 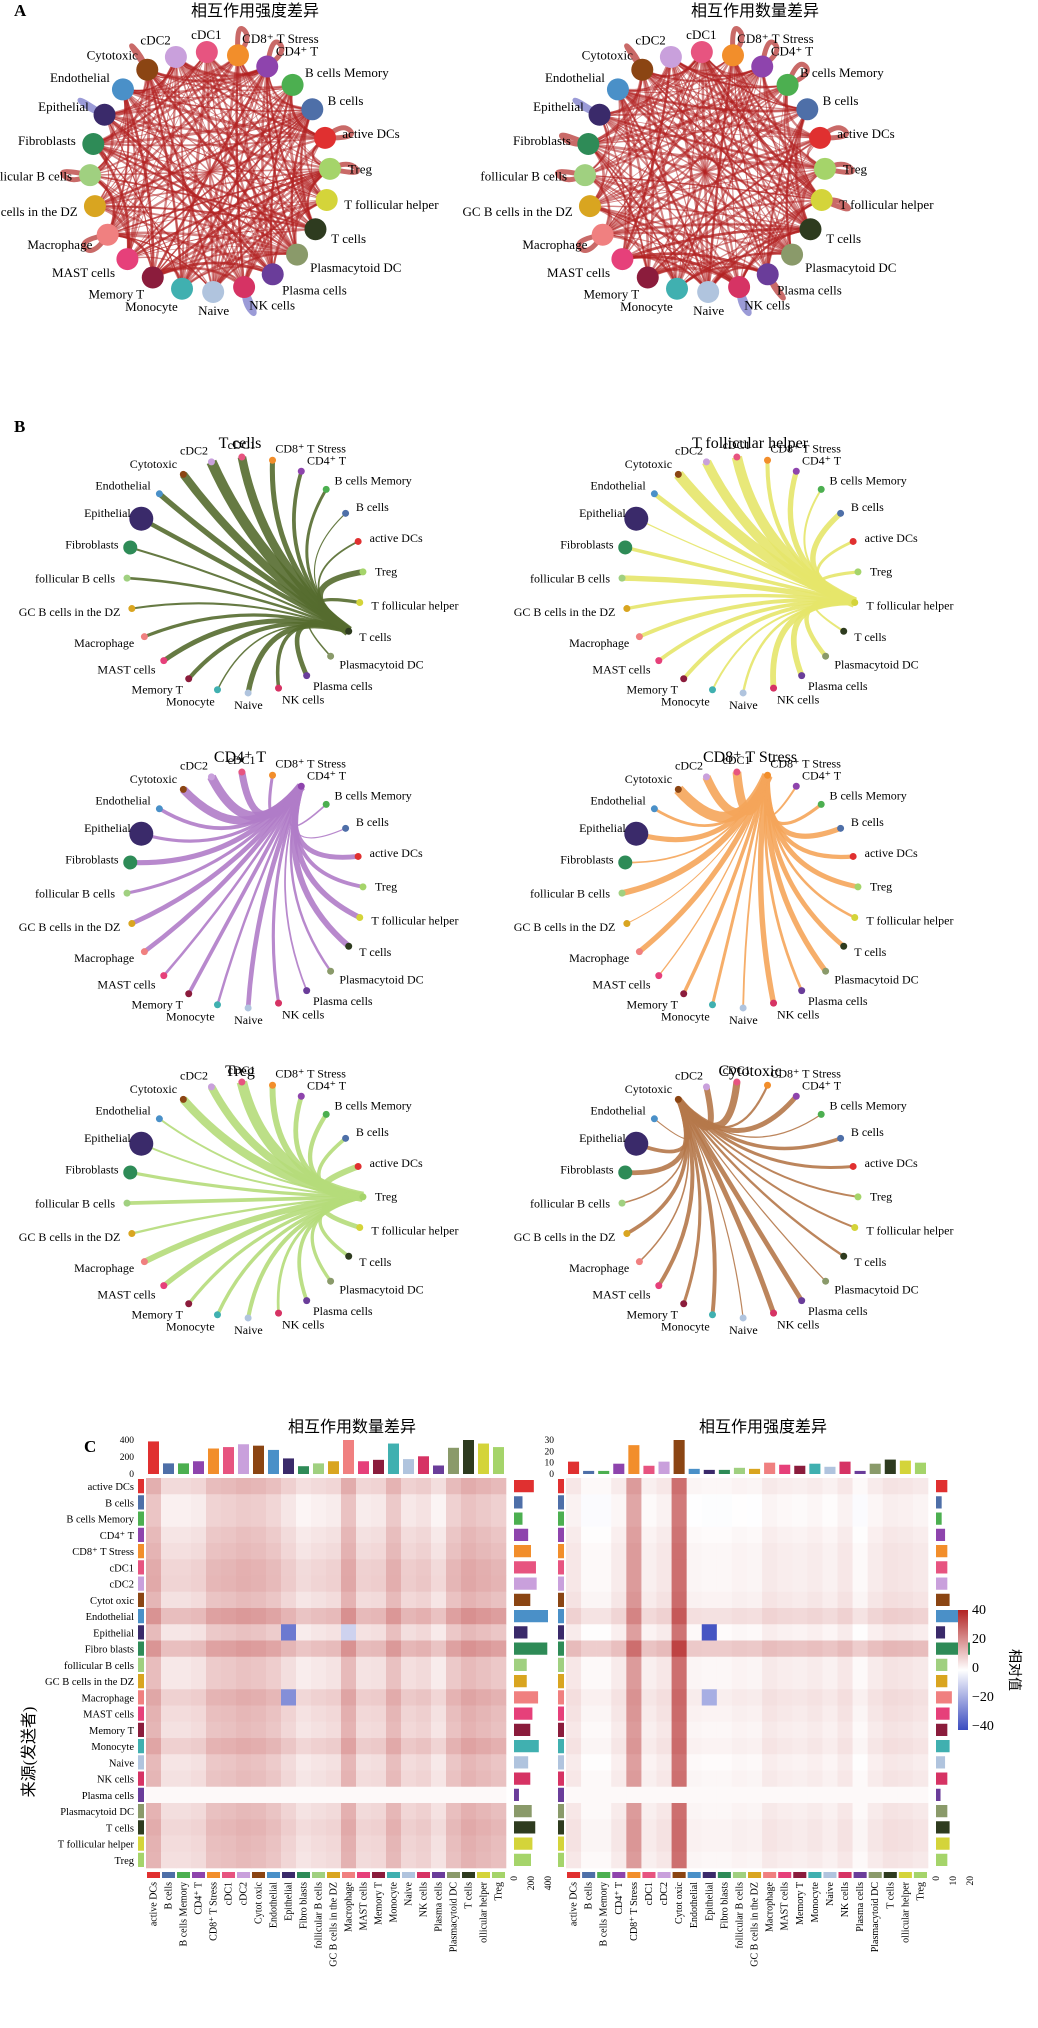 What do you see at coordinates (937, 1878) in the screenshot?
I see `right-bar-tick: 0` at bounding box center [937, 1878].